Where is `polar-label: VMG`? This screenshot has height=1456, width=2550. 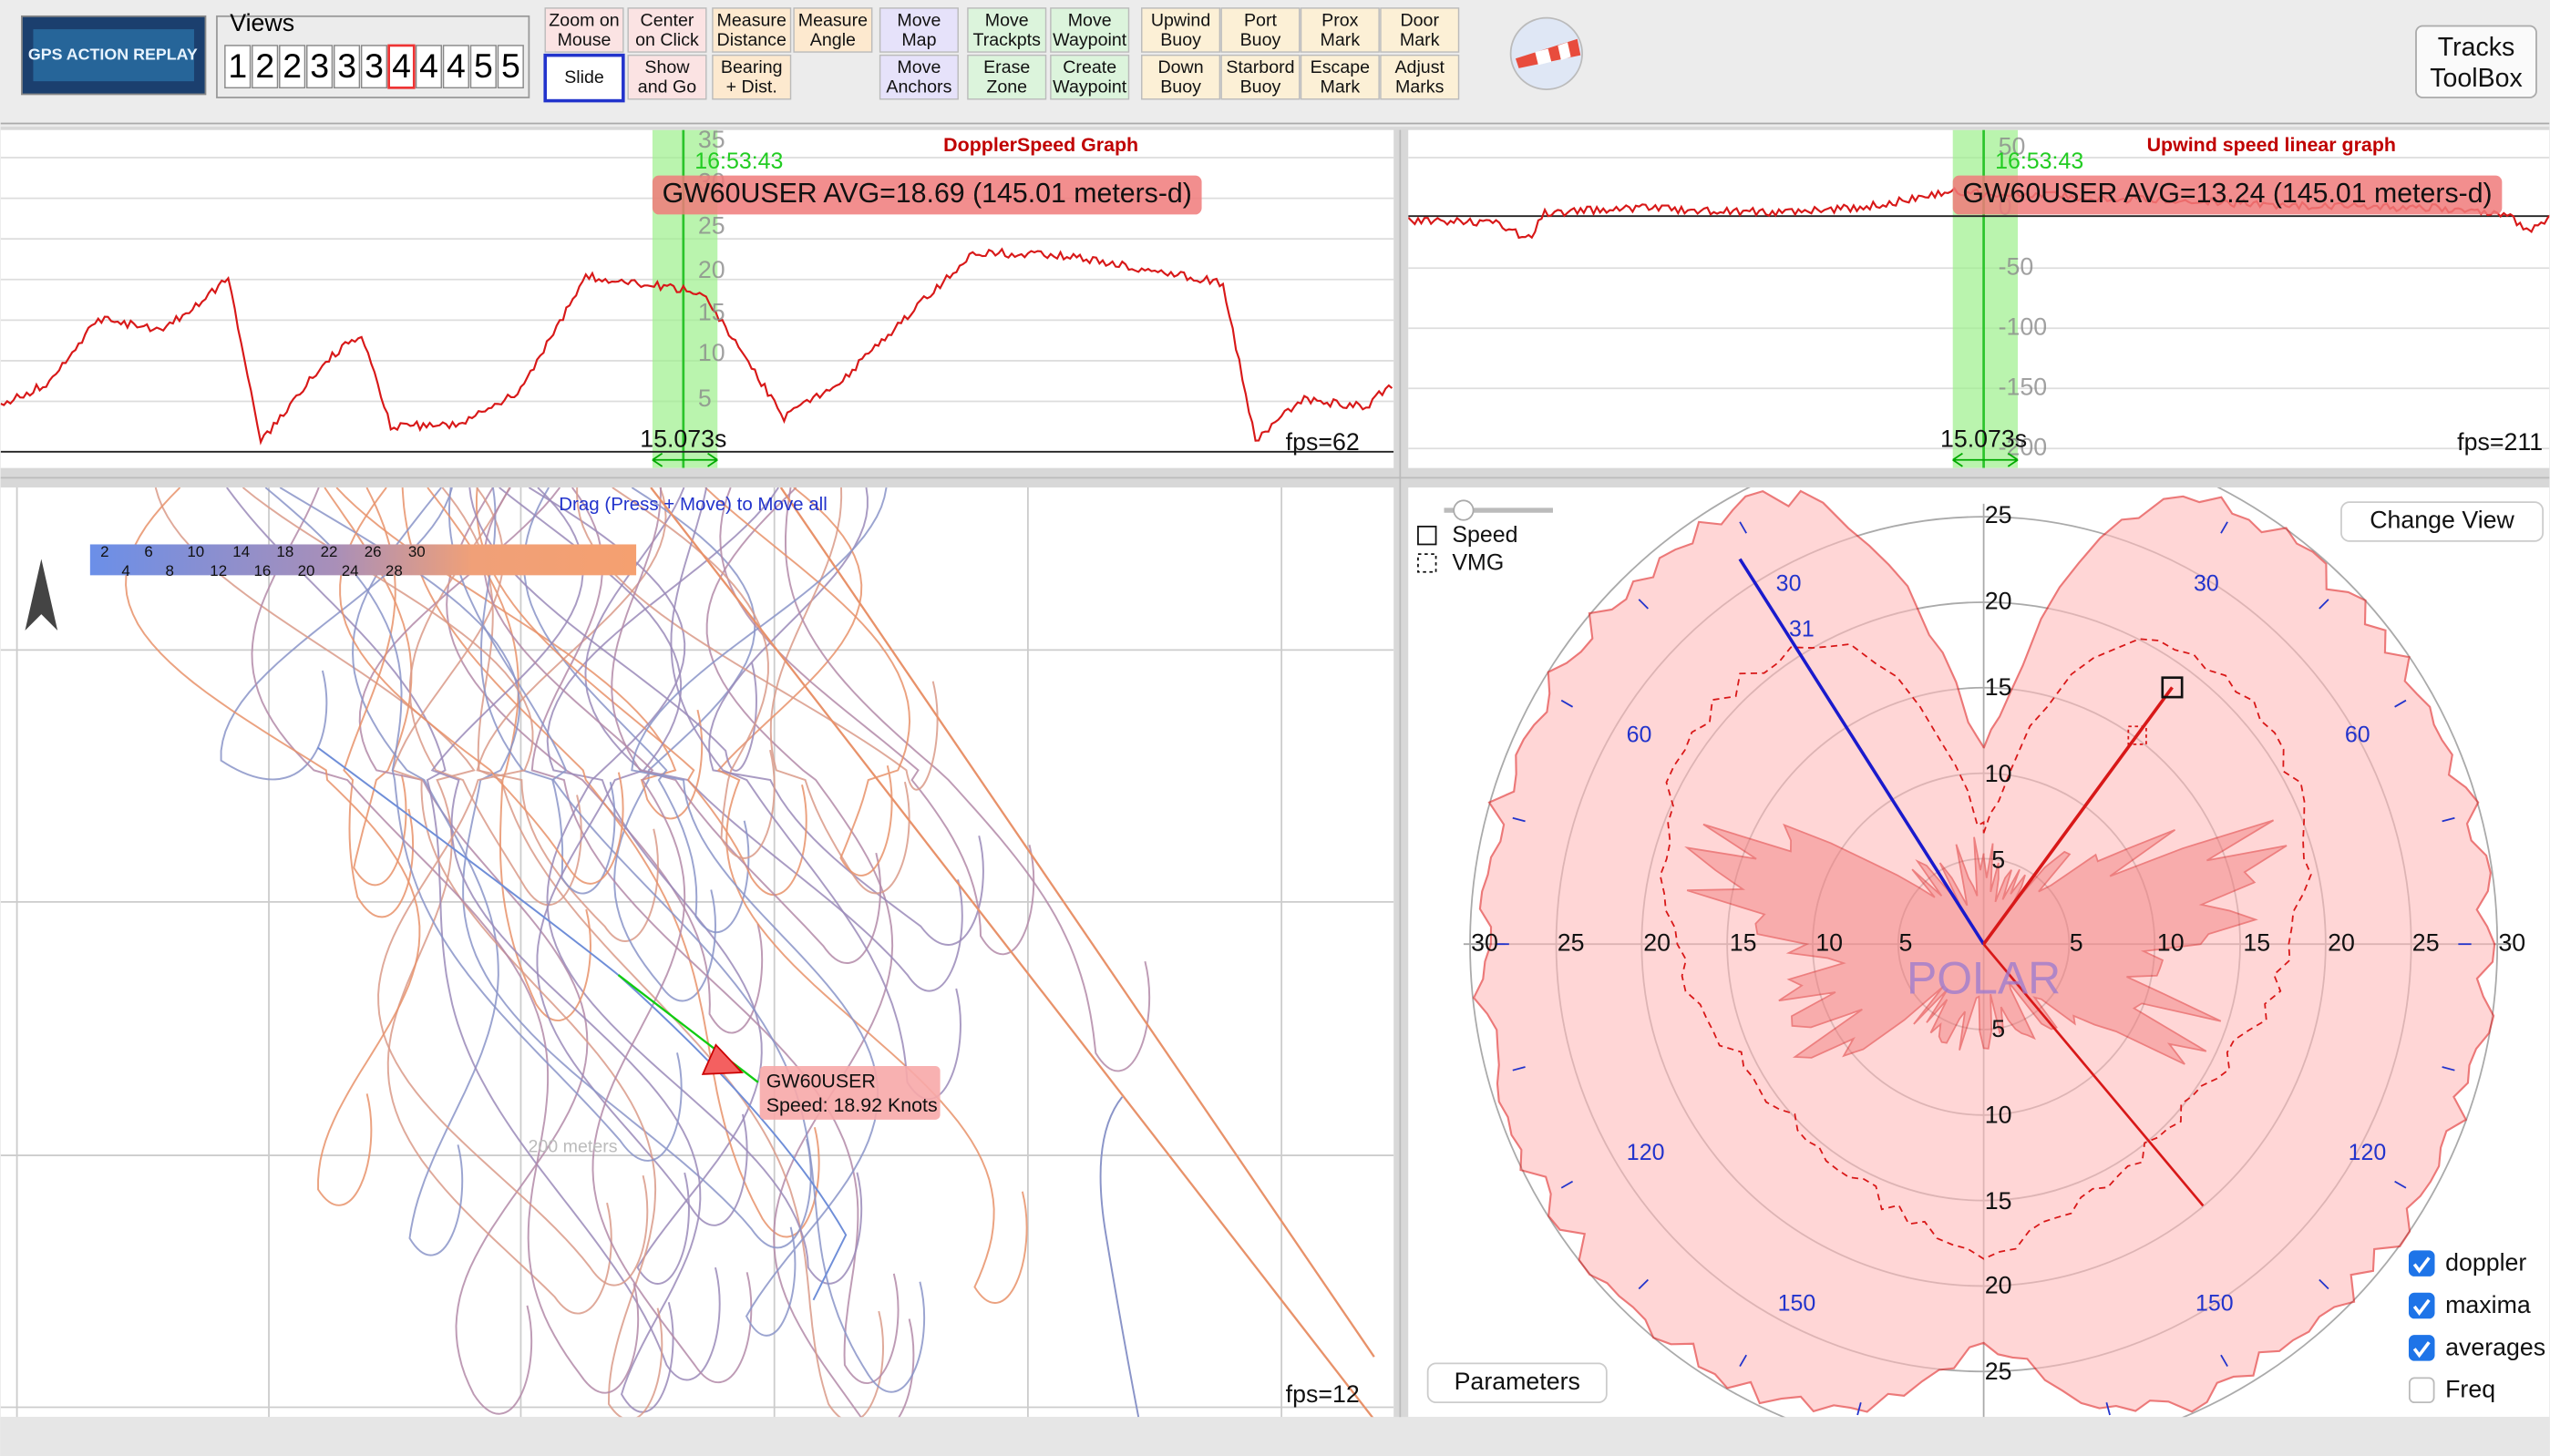
polar-label: VMG is located at coordinates (1478, 562).